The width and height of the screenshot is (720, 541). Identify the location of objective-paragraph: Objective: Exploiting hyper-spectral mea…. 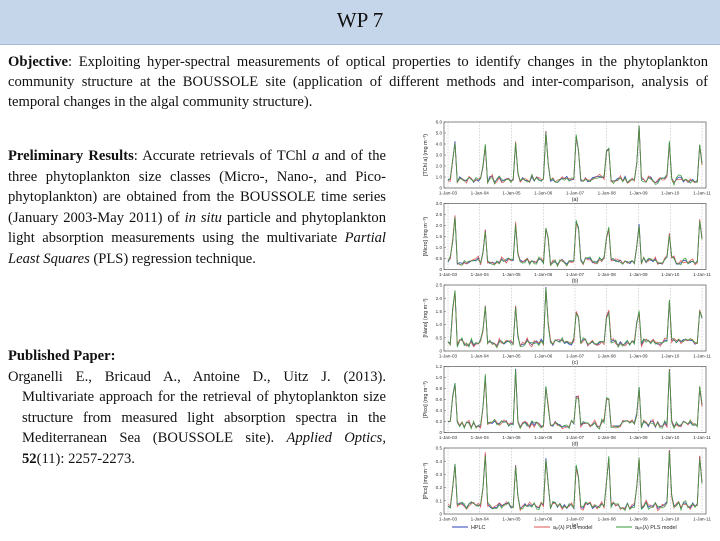
(358, 82).